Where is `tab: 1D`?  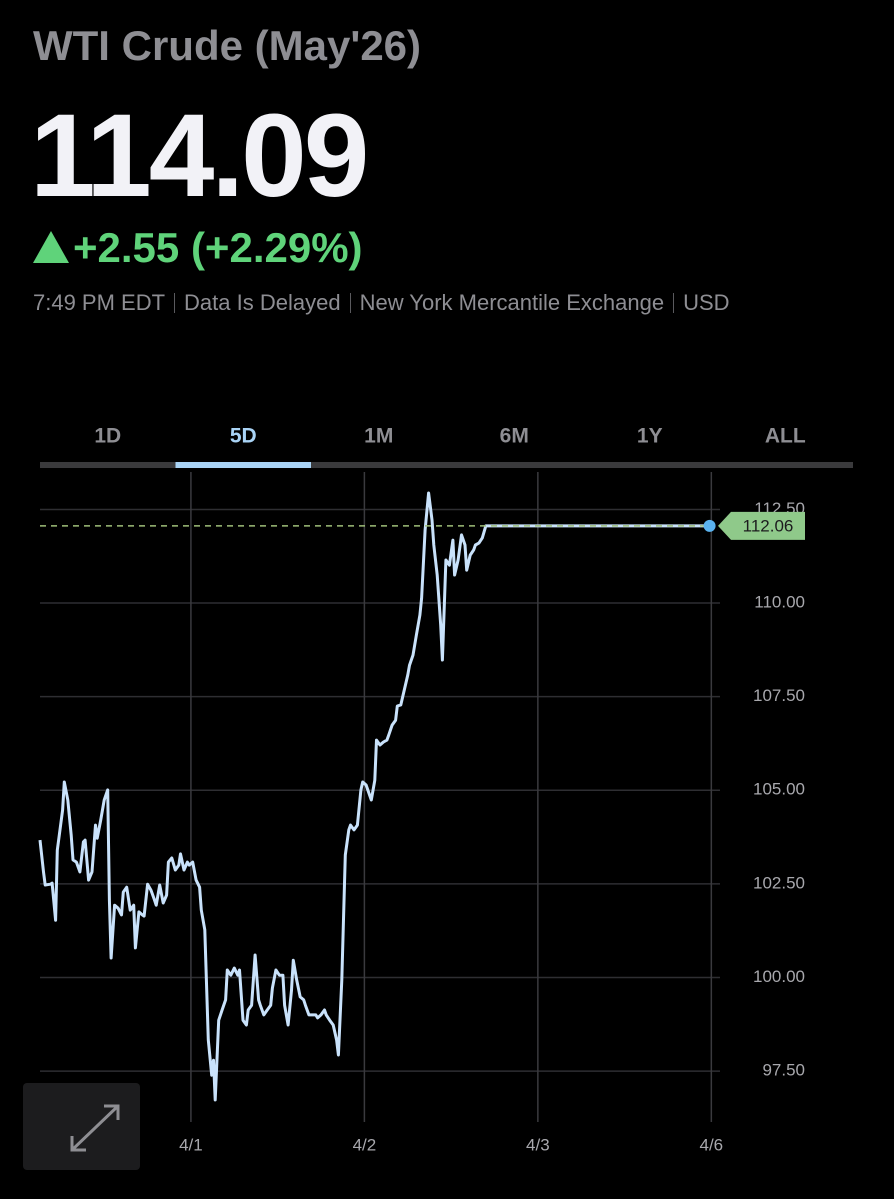
tab: 1D is located at coordinates (107, 436).